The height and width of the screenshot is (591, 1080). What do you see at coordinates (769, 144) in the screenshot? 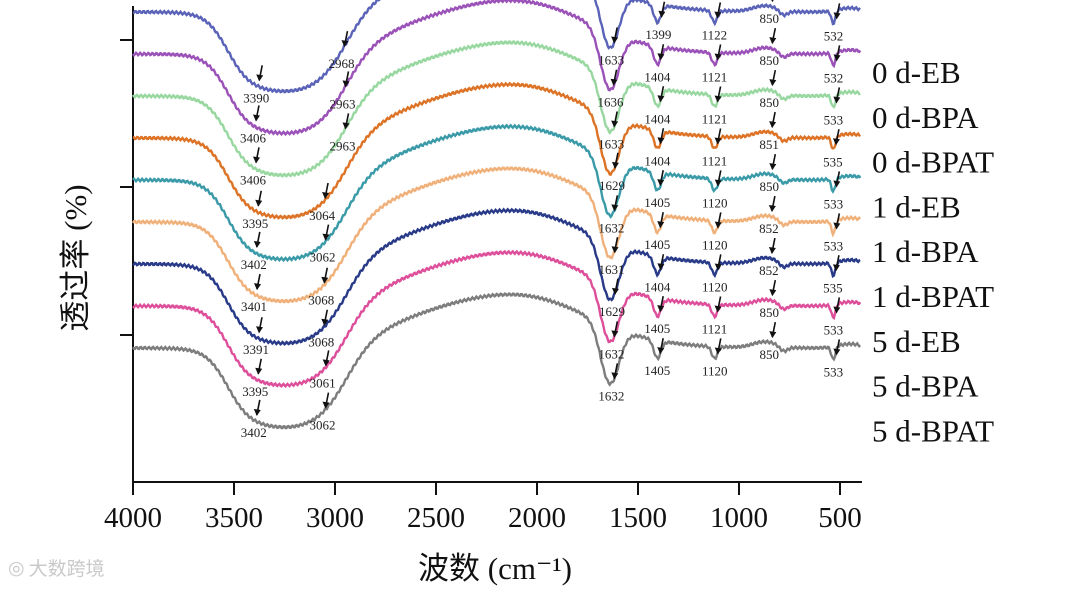
I see `peak-label: 851` at bounding box center [769, 144].